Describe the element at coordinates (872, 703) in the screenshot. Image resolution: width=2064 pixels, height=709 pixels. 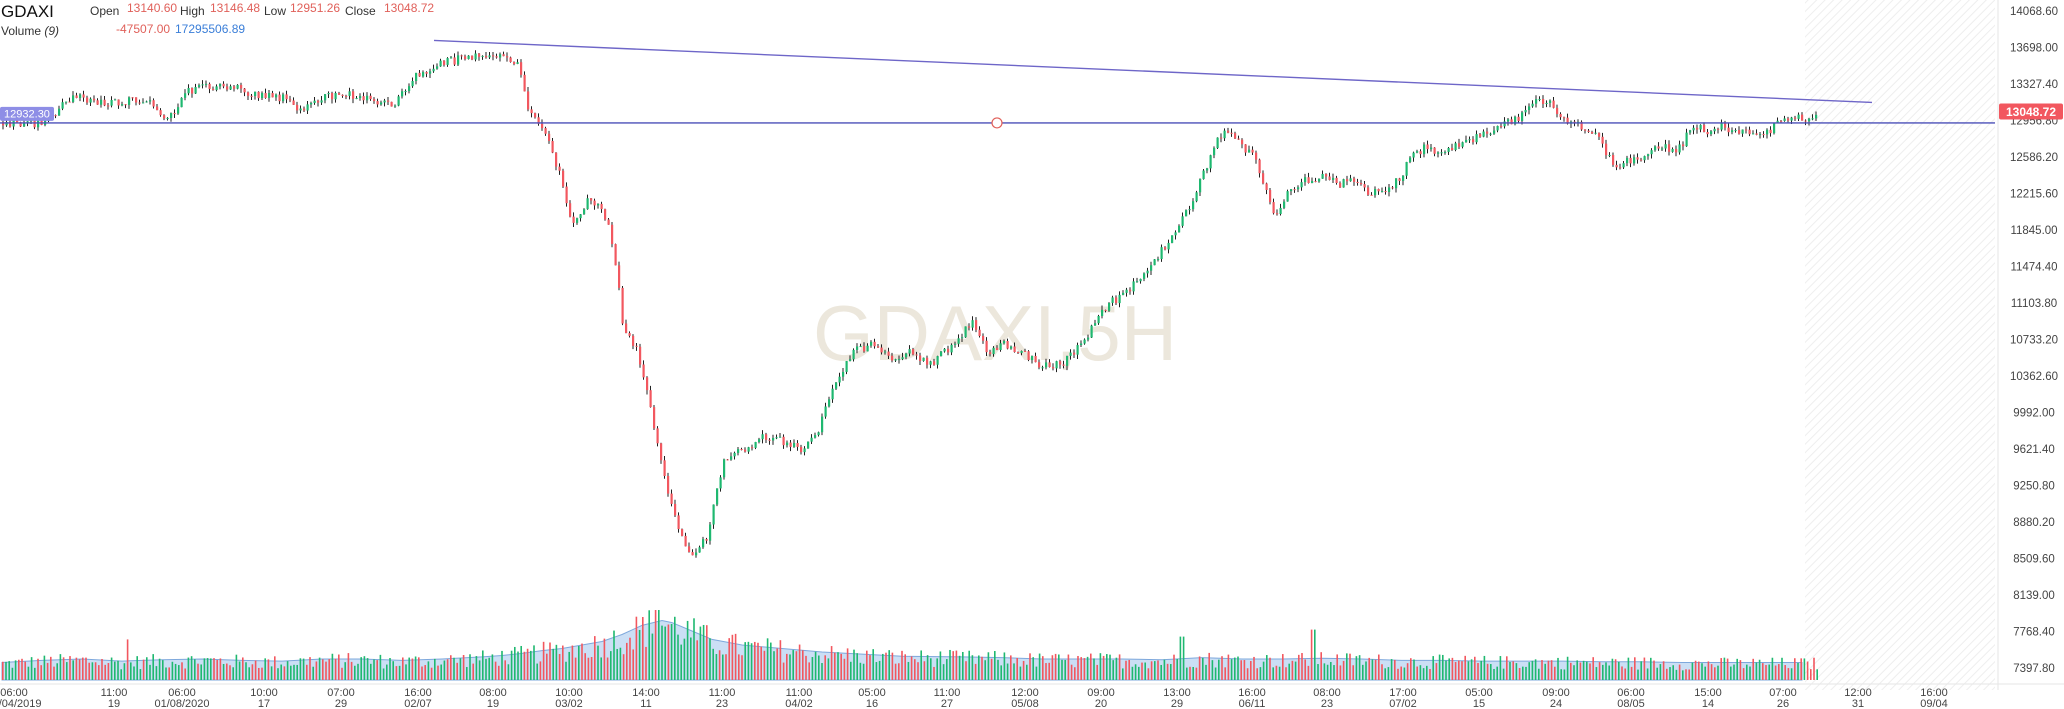
I see `x-tick-date: 16` at that location.